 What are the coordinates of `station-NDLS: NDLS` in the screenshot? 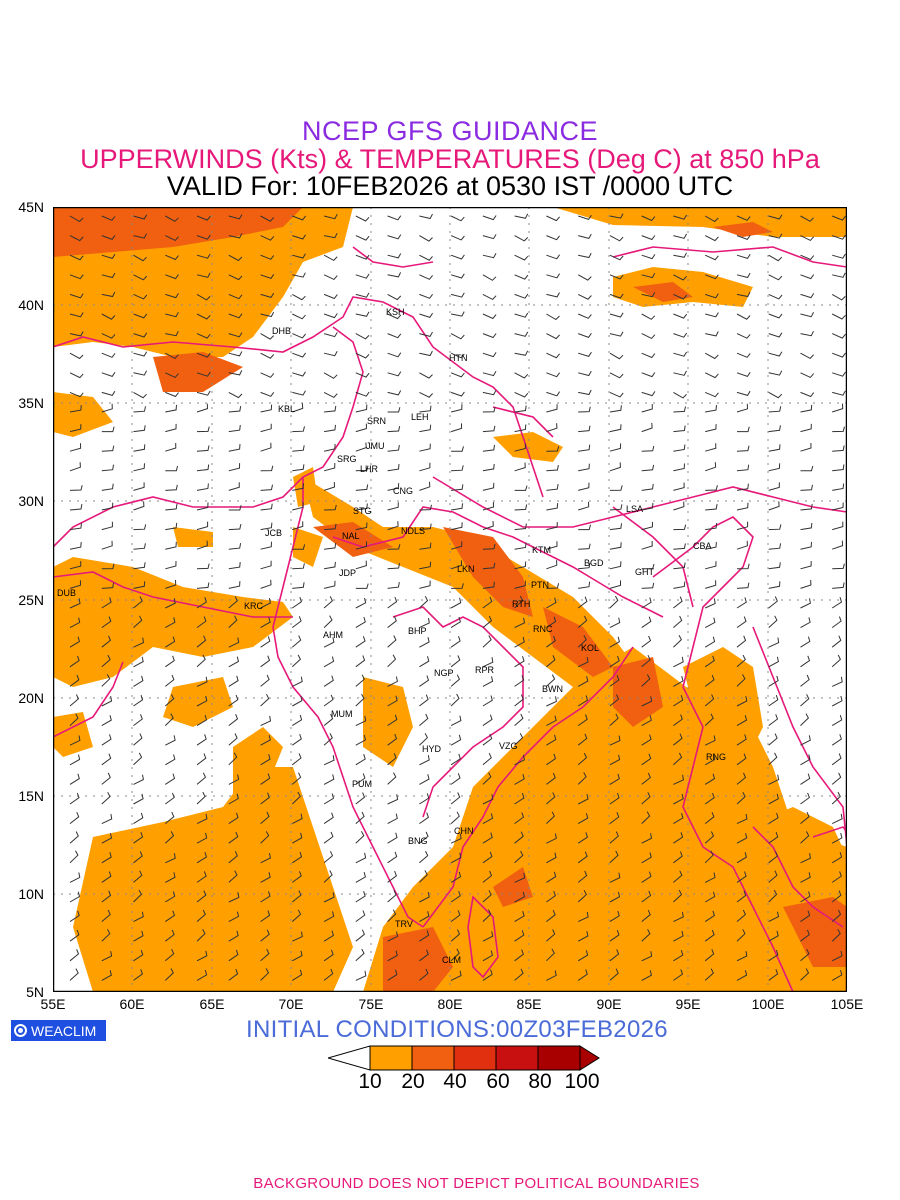 It's located at (413, 531).